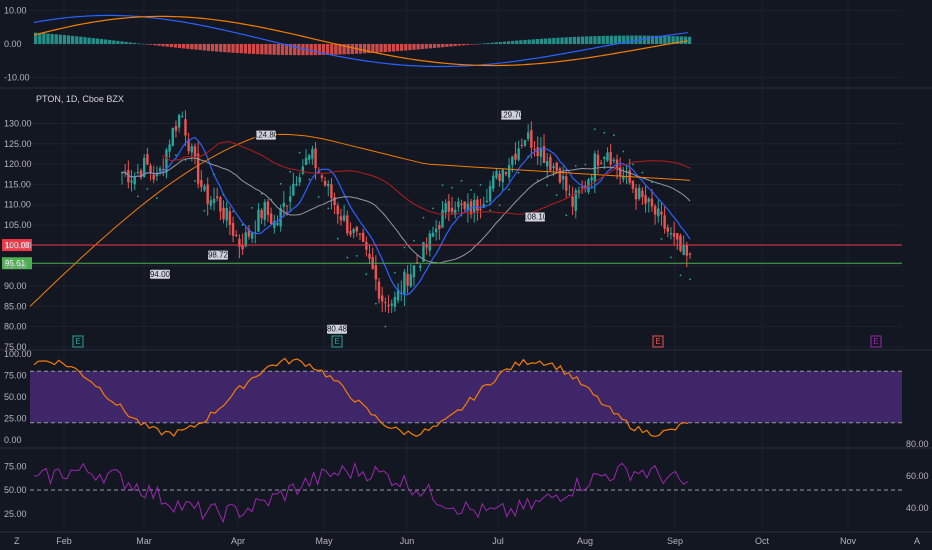 The image size is (932, 550). What do you see at coordinates (18, 144) in the screenshot?
I see `price-tick: 125.00` at bounding box center [18, 144].